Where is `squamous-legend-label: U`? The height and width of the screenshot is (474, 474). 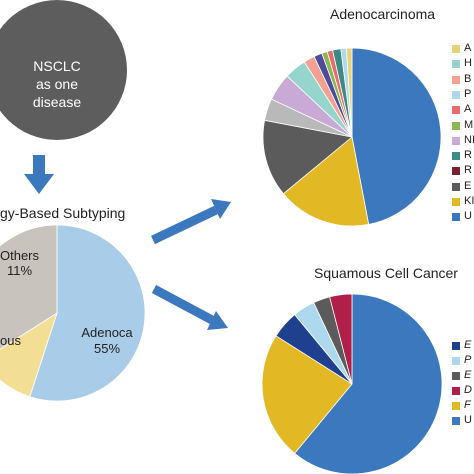
squamous-legend-label: U is located at coordinates (468, 420).